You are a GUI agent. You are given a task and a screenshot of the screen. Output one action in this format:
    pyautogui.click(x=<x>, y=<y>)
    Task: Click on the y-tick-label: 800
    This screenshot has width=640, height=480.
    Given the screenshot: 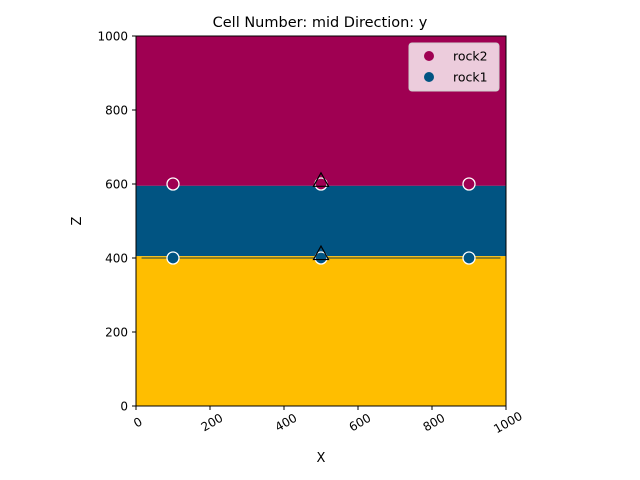 What is the action you would take?
    pyautogui.click(x=116, y=111)
    